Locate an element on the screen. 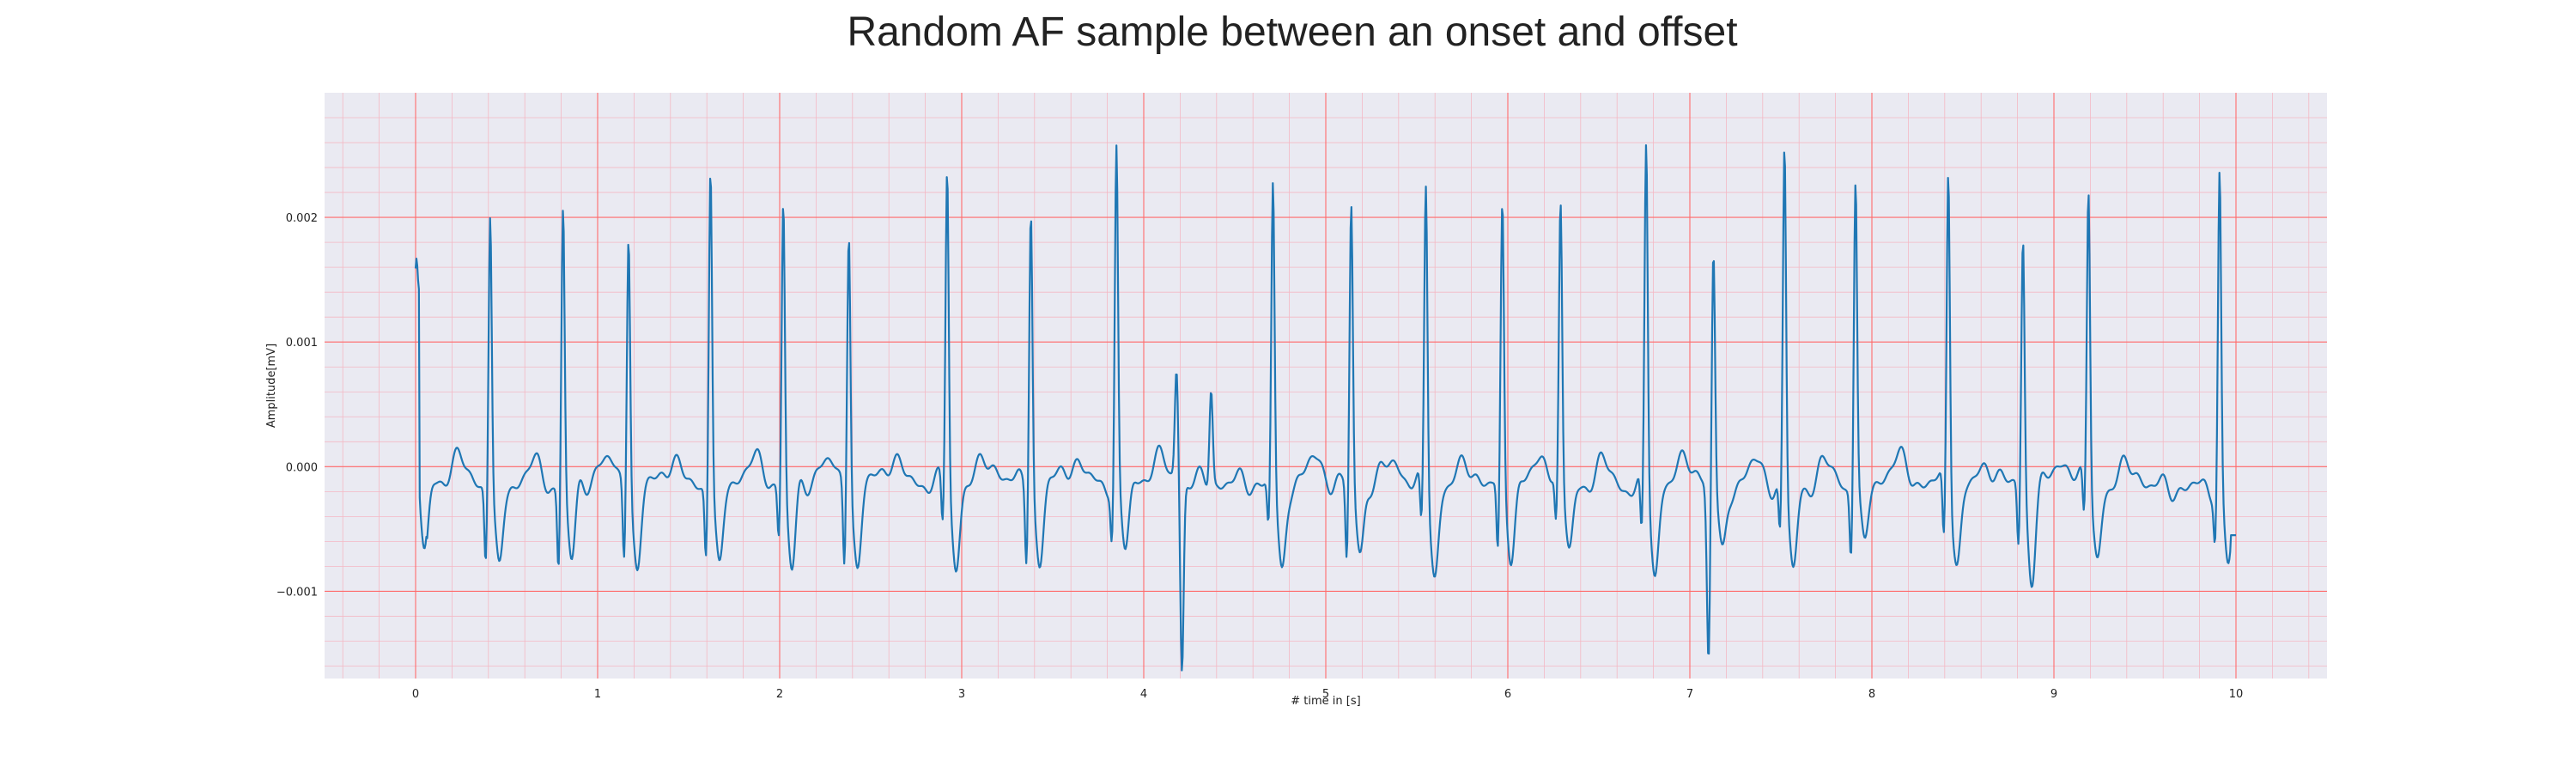 The image size is (2576, 773). x-tick-label: 1 is located at coordinates (597, 694).